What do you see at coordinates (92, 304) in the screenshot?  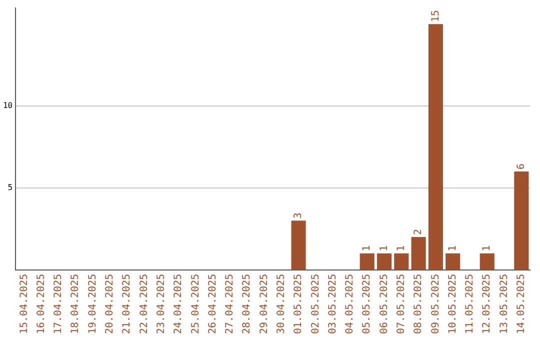 I see `x-tick-label: 19.04.2025` at bounding box center [92, 304].